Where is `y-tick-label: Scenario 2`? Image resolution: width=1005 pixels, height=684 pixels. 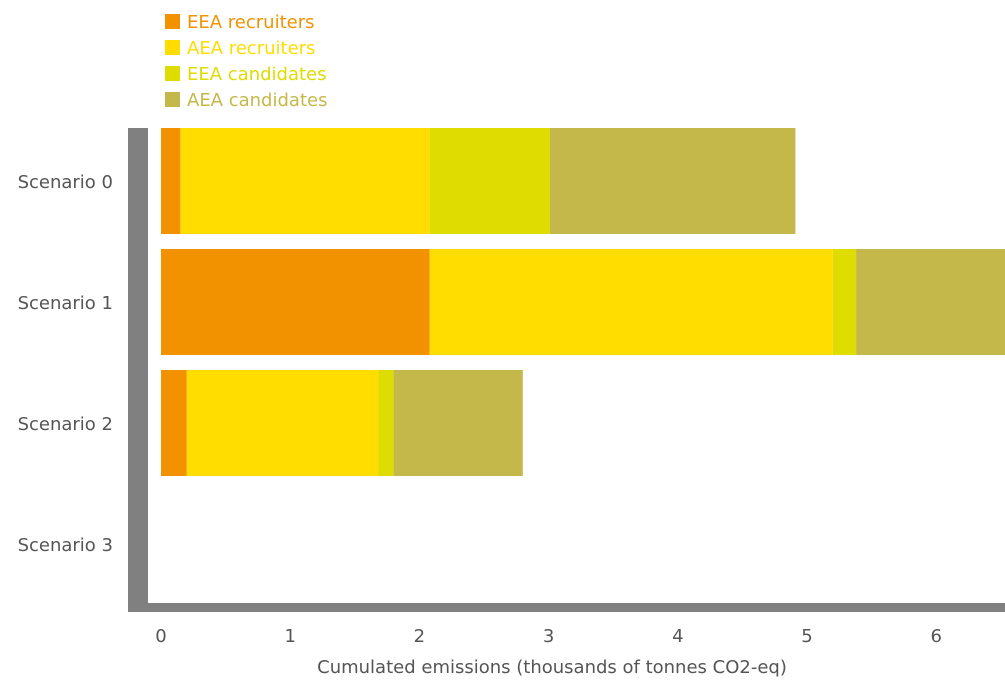 y-tick-label: Scenario 2 is located at coordinates (65, 424).